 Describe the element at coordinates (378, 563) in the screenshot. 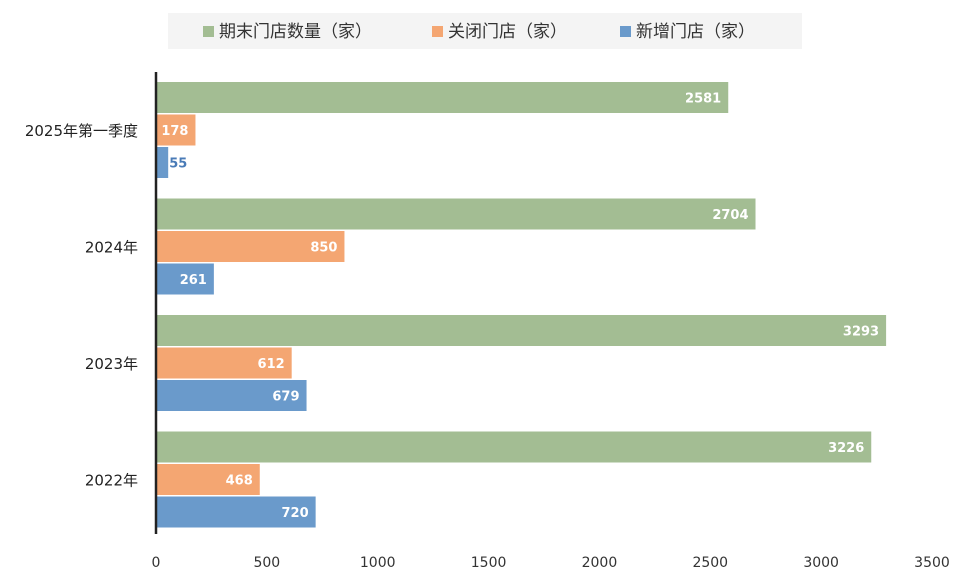

I see `x-tick-label: 1000` at that location.